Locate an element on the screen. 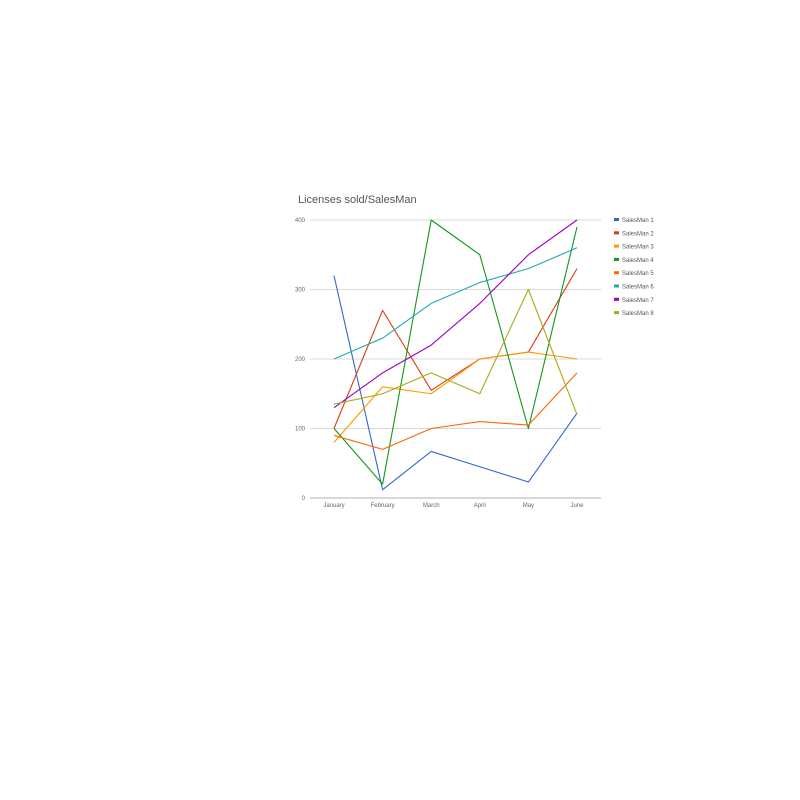 The image size is (800, 800). x-tick-label: June is located at coordinates (577, 506).